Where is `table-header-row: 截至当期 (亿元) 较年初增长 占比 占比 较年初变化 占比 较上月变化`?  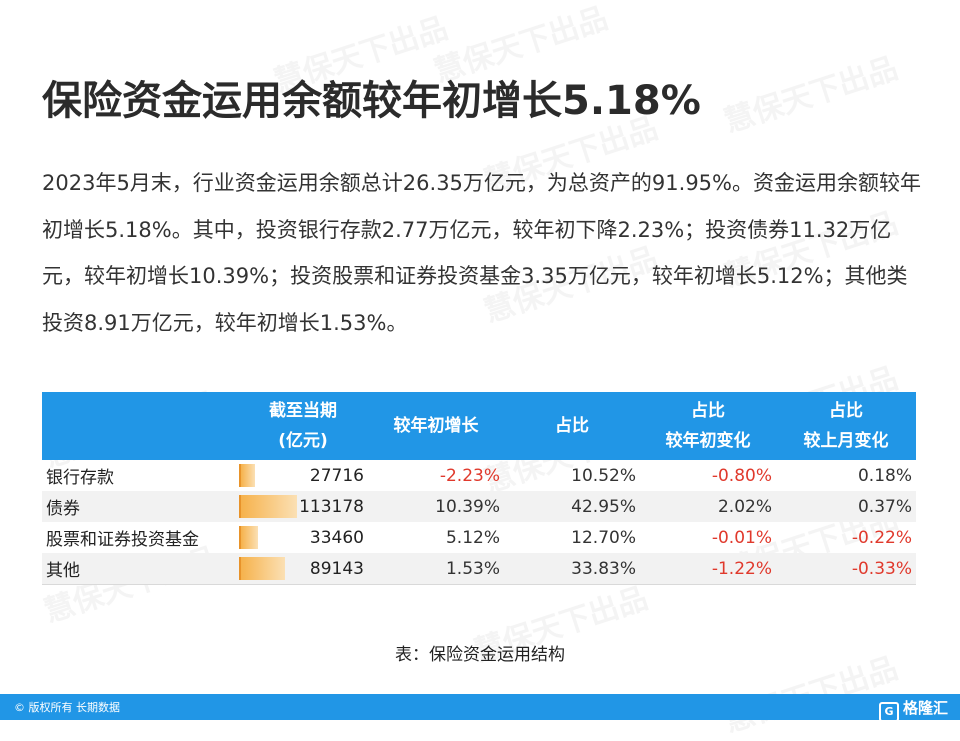 table-header-row: 截至当期 (亿元) 较年初增长 占比 占比 较年初变化 占比 较上月变化 is located at coordinates (479, 426).